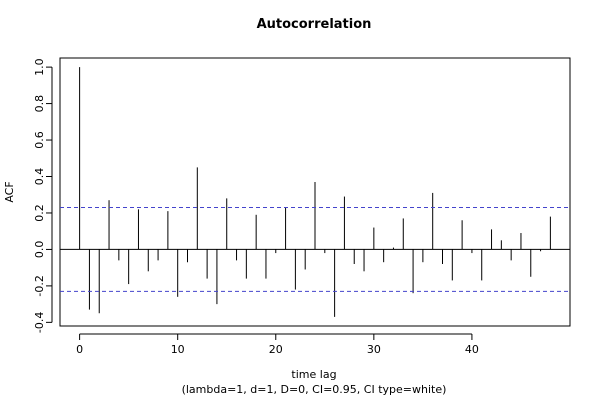 The height and width of the screenshot is (400, 600). I want to click on x-tick-label: 40, so click(472, 349).